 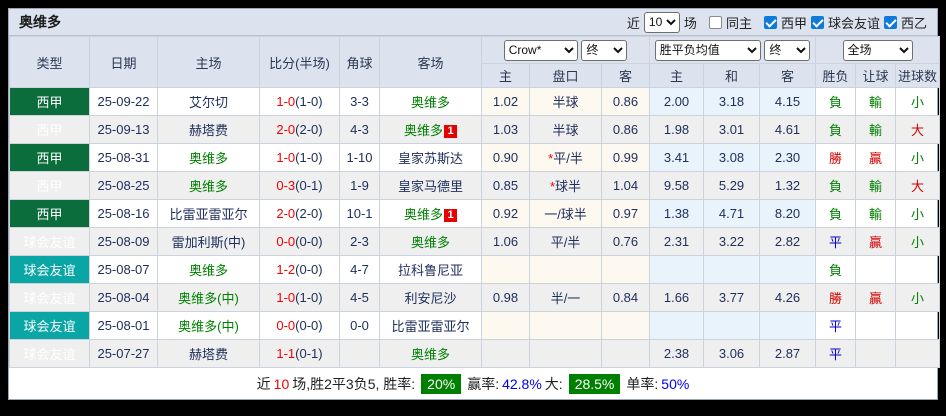 I want to click on corner-cell: 1-10, so click(x=359, y=157).